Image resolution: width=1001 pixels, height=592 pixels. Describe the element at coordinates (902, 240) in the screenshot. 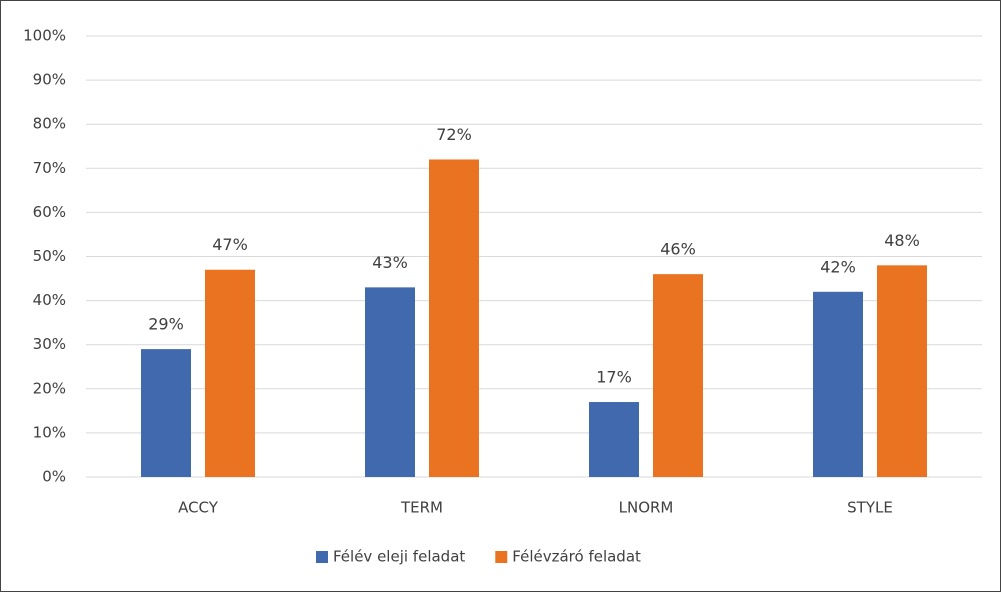

I see `data-label: 48%` at that location.